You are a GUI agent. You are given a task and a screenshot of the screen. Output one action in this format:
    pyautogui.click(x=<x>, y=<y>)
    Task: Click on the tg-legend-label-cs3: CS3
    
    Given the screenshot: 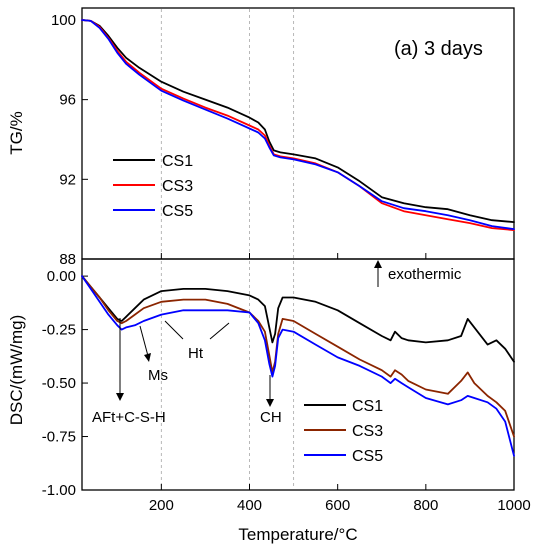 What is the action you would take?
    pyautogui.click(x=177, y=186)
    